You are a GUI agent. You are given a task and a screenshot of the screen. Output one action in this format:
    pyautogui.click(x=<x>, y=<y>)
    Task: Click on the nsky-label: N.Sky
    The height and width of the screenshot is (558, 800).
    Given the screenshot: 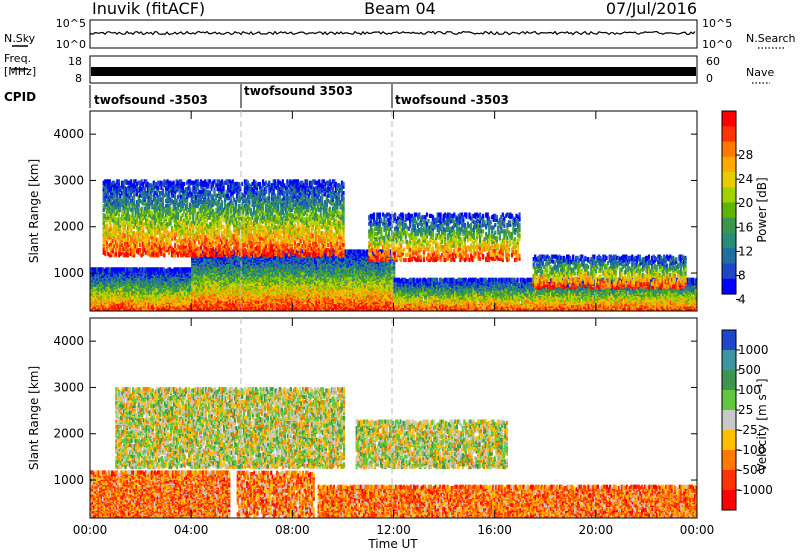 What is the action you would take?
    pyautogui.click(x=20, y=38)
    